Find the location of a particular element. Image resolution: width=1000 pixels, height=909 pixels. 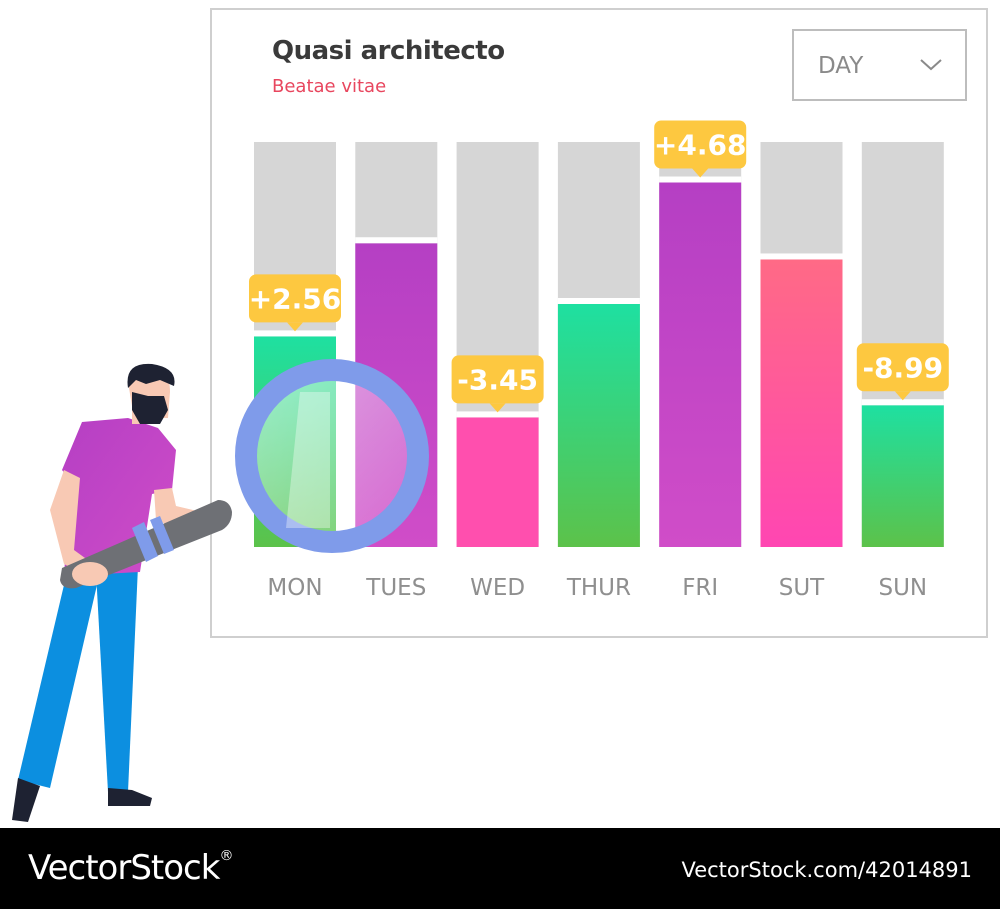

chart-subtitle: Beatae vitae is located at coordinates (329, 86).